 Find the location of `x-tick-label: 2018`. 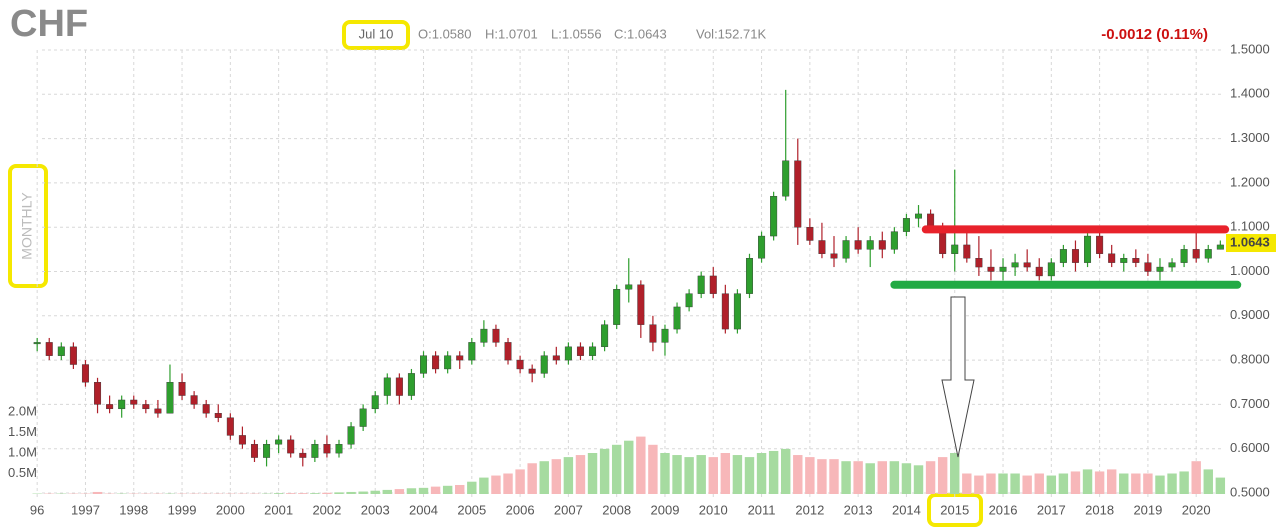

x-tick-label: 2018 is located at coordinates (1099, 509).